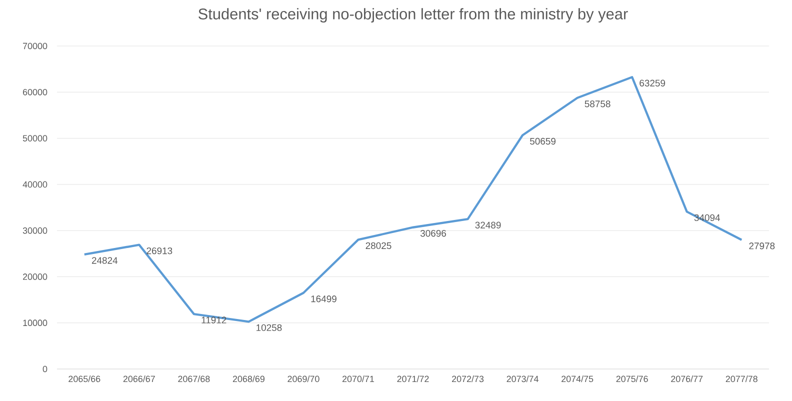 The height and width of the screenshot is (401, 792). What do you see at coordinates (35, 138) in the screenshot?
I see `y-tick-label: 50000` at bounding box center [35, 138].